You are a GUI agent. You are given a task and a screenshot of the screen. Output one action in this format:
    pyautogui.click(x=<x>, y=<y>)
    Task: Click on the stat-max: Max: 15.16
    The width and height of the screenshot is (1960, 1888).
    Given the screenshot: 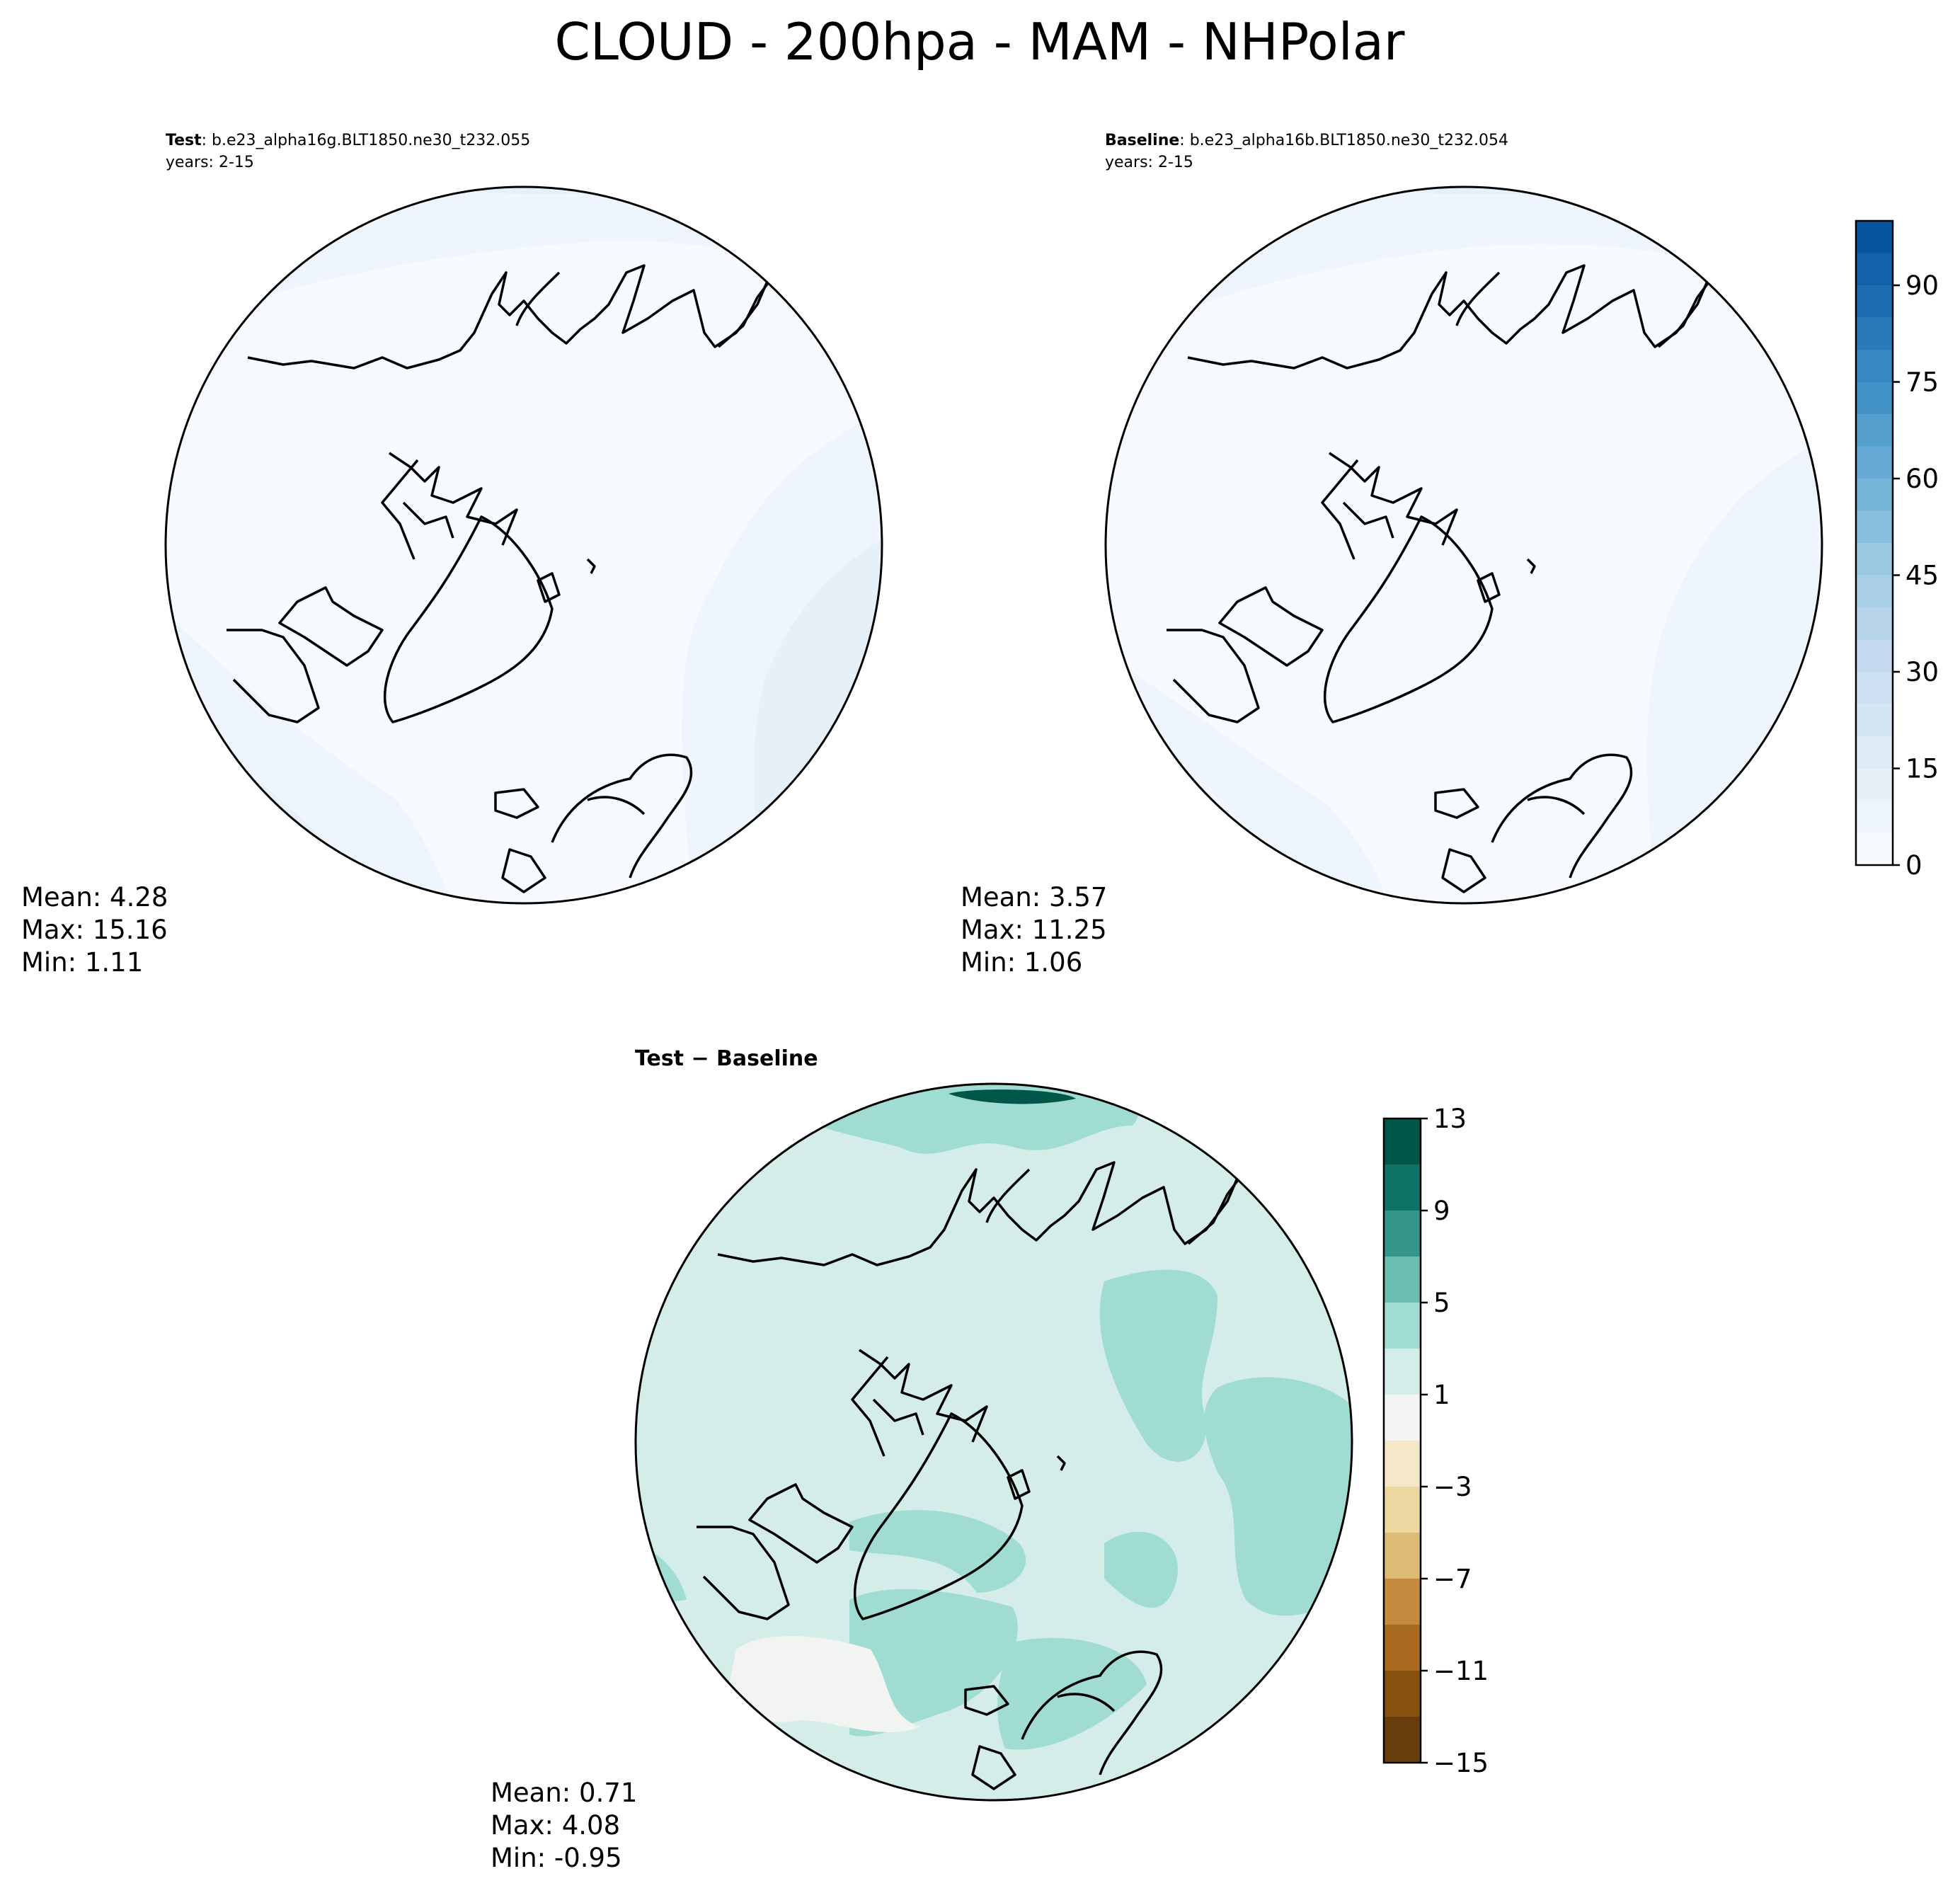 What is the action you would take?
    pyautogui.click(x=94, y=930)
    